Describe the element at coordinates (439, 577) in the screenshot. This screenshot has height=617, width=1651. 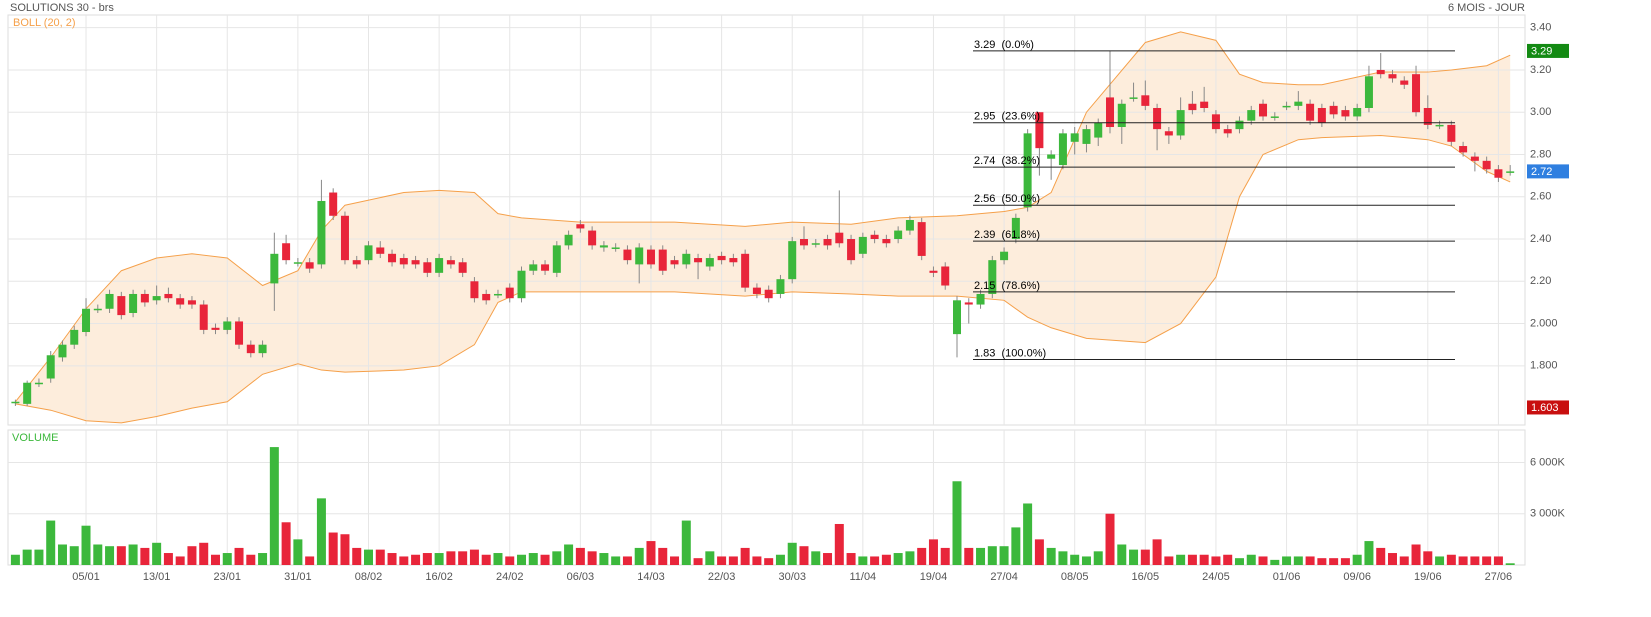
I see `x-tick-label: 16/02` at that location.